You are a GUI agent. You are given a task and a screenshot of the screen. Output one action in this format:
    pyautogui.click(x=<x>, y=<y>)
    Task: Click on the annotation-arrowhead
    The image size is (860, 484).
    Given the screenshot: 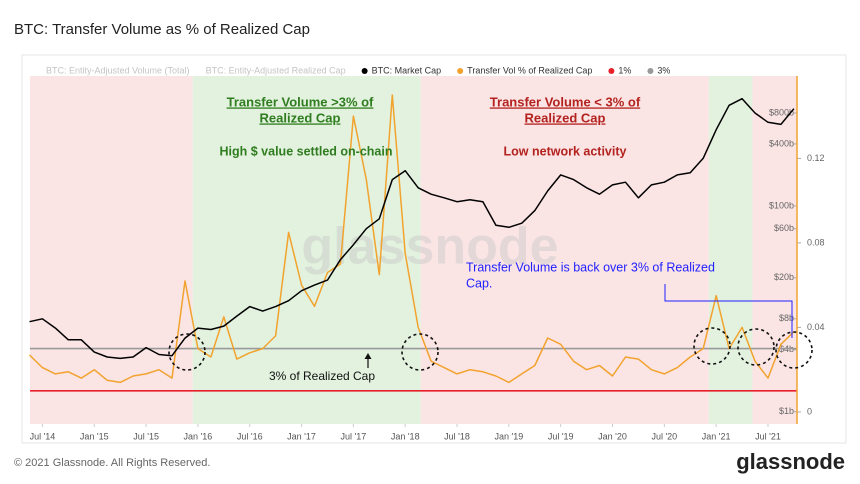 What is the action you would take?
    pyautogui.click(x=368, y=356)
    